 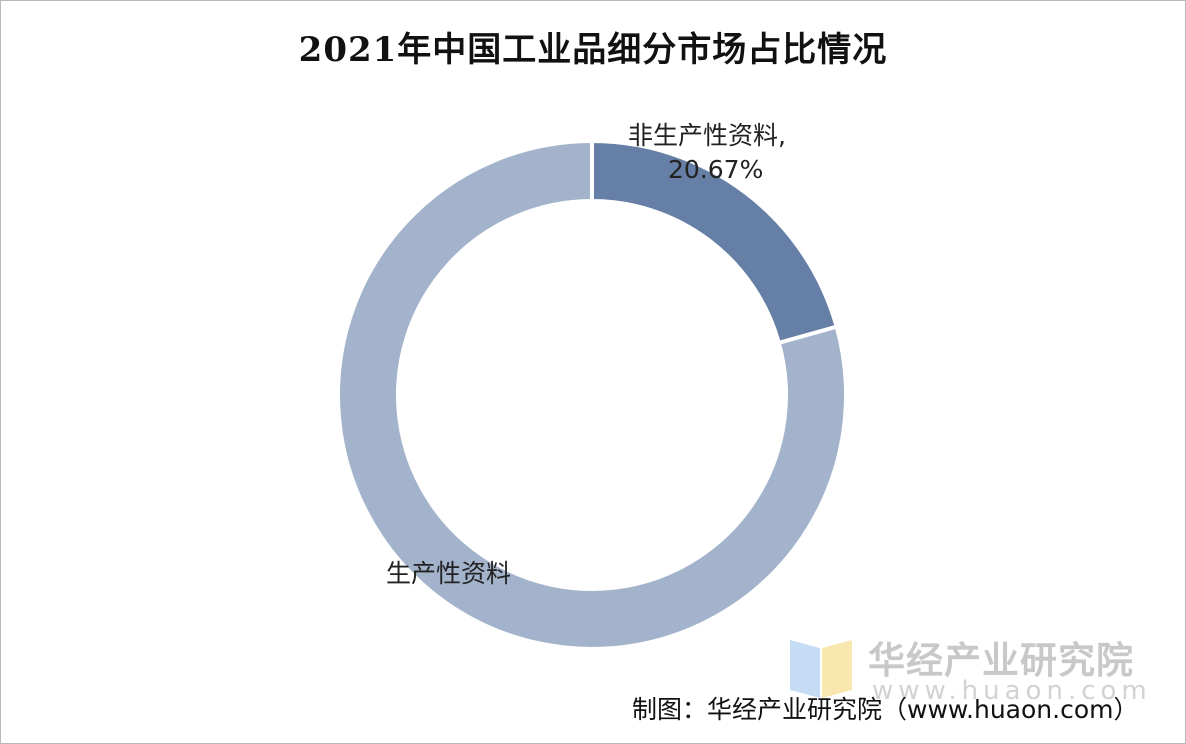 What do you see at coordinates (1001, 660) in the screenshot?
I see `watermark-text: 华经产业研究院` at bounding box center [1001, 660].